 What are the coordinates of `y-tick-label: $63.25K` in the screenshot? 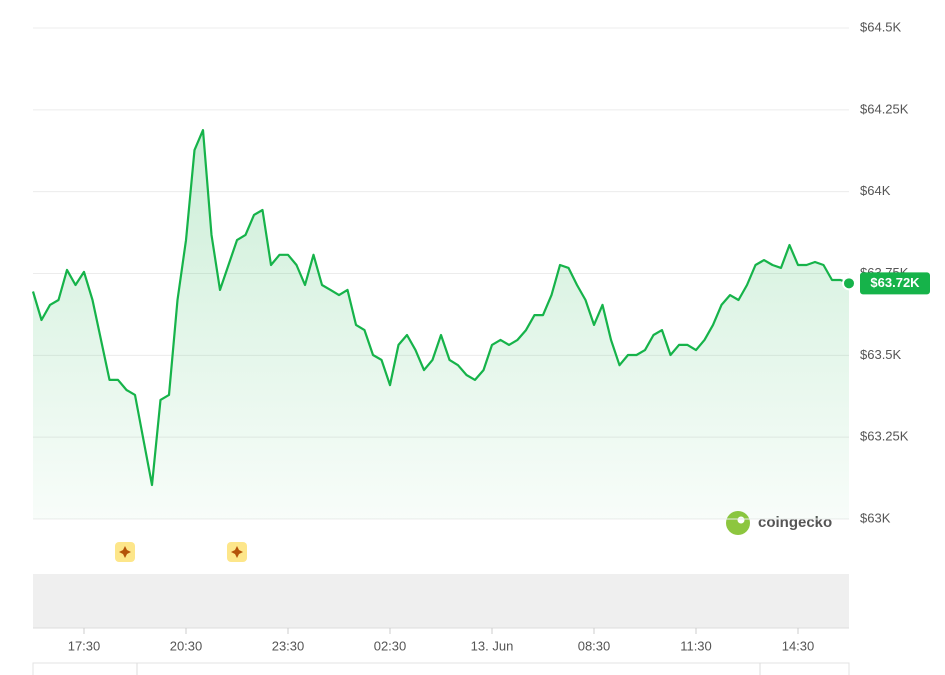 It's located at (884, 436).